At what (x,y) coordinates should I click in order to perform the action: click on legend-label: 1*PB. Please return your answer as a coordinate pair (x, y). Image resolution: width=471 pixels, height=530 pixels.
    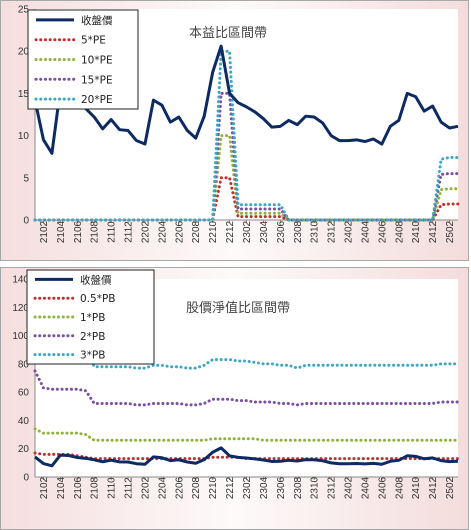
    Looking at the image, I should click on (92, 318).